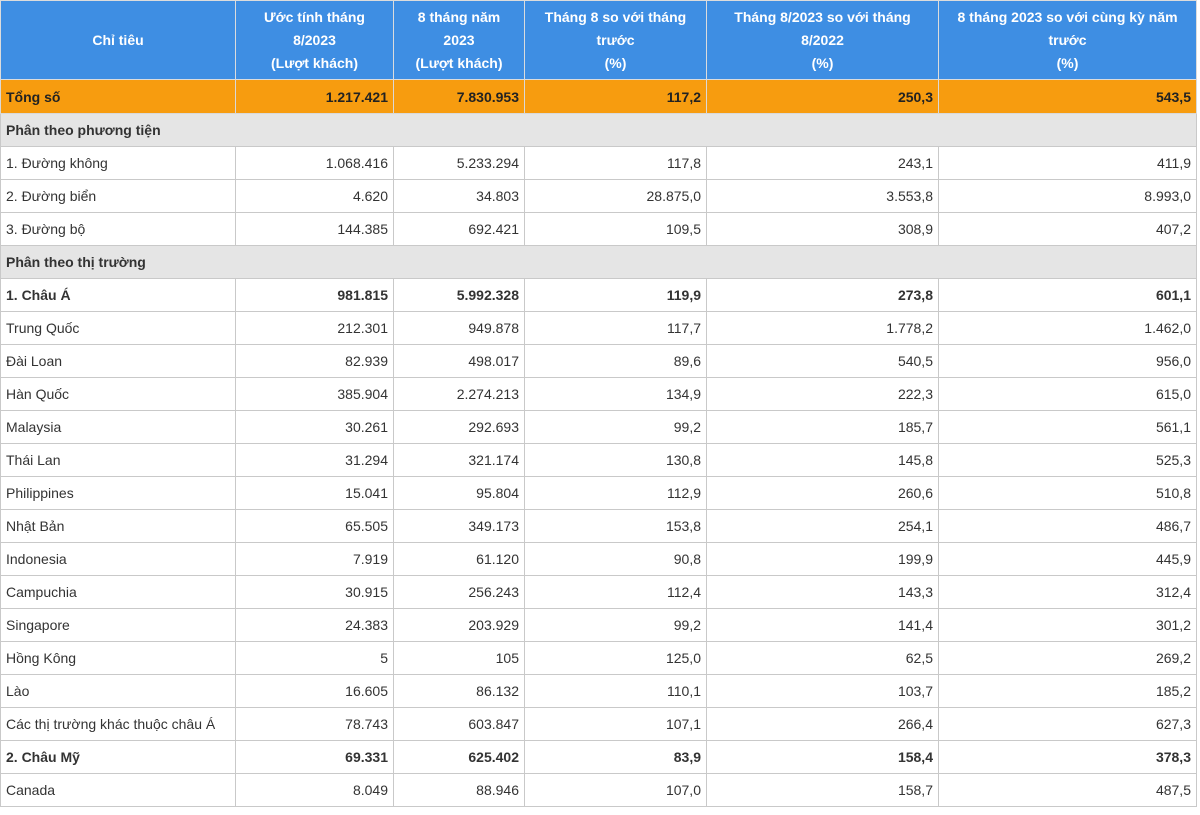  I want to click on eight-months-vs-same-period-cell: 1.462,0, so click(1067, 328).